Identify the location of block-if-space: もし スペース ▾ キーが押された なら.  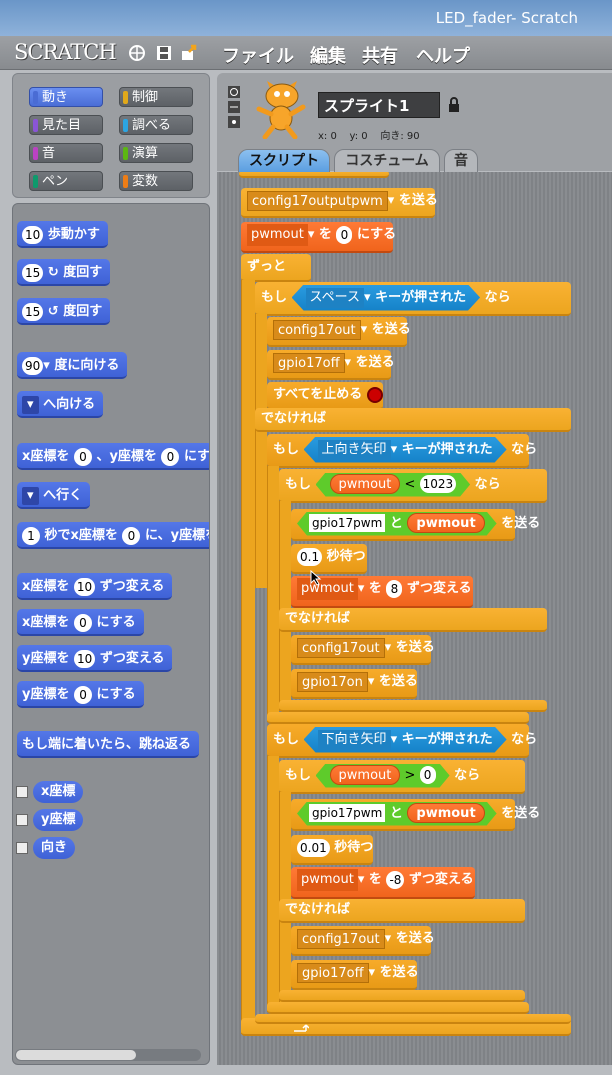
(413, 299).